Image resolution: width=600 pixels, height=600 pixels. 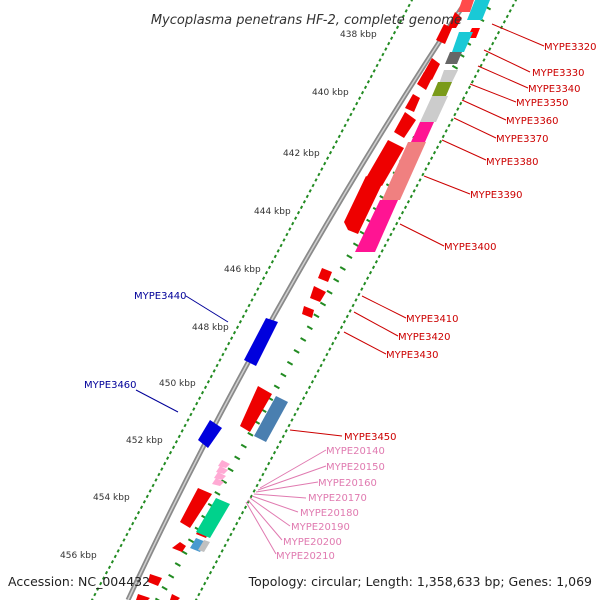 What do you see at coordinates (272, 212) in the screenshot?
I see `kbp-label: 444 kbp` at bounding box center [272, 212].